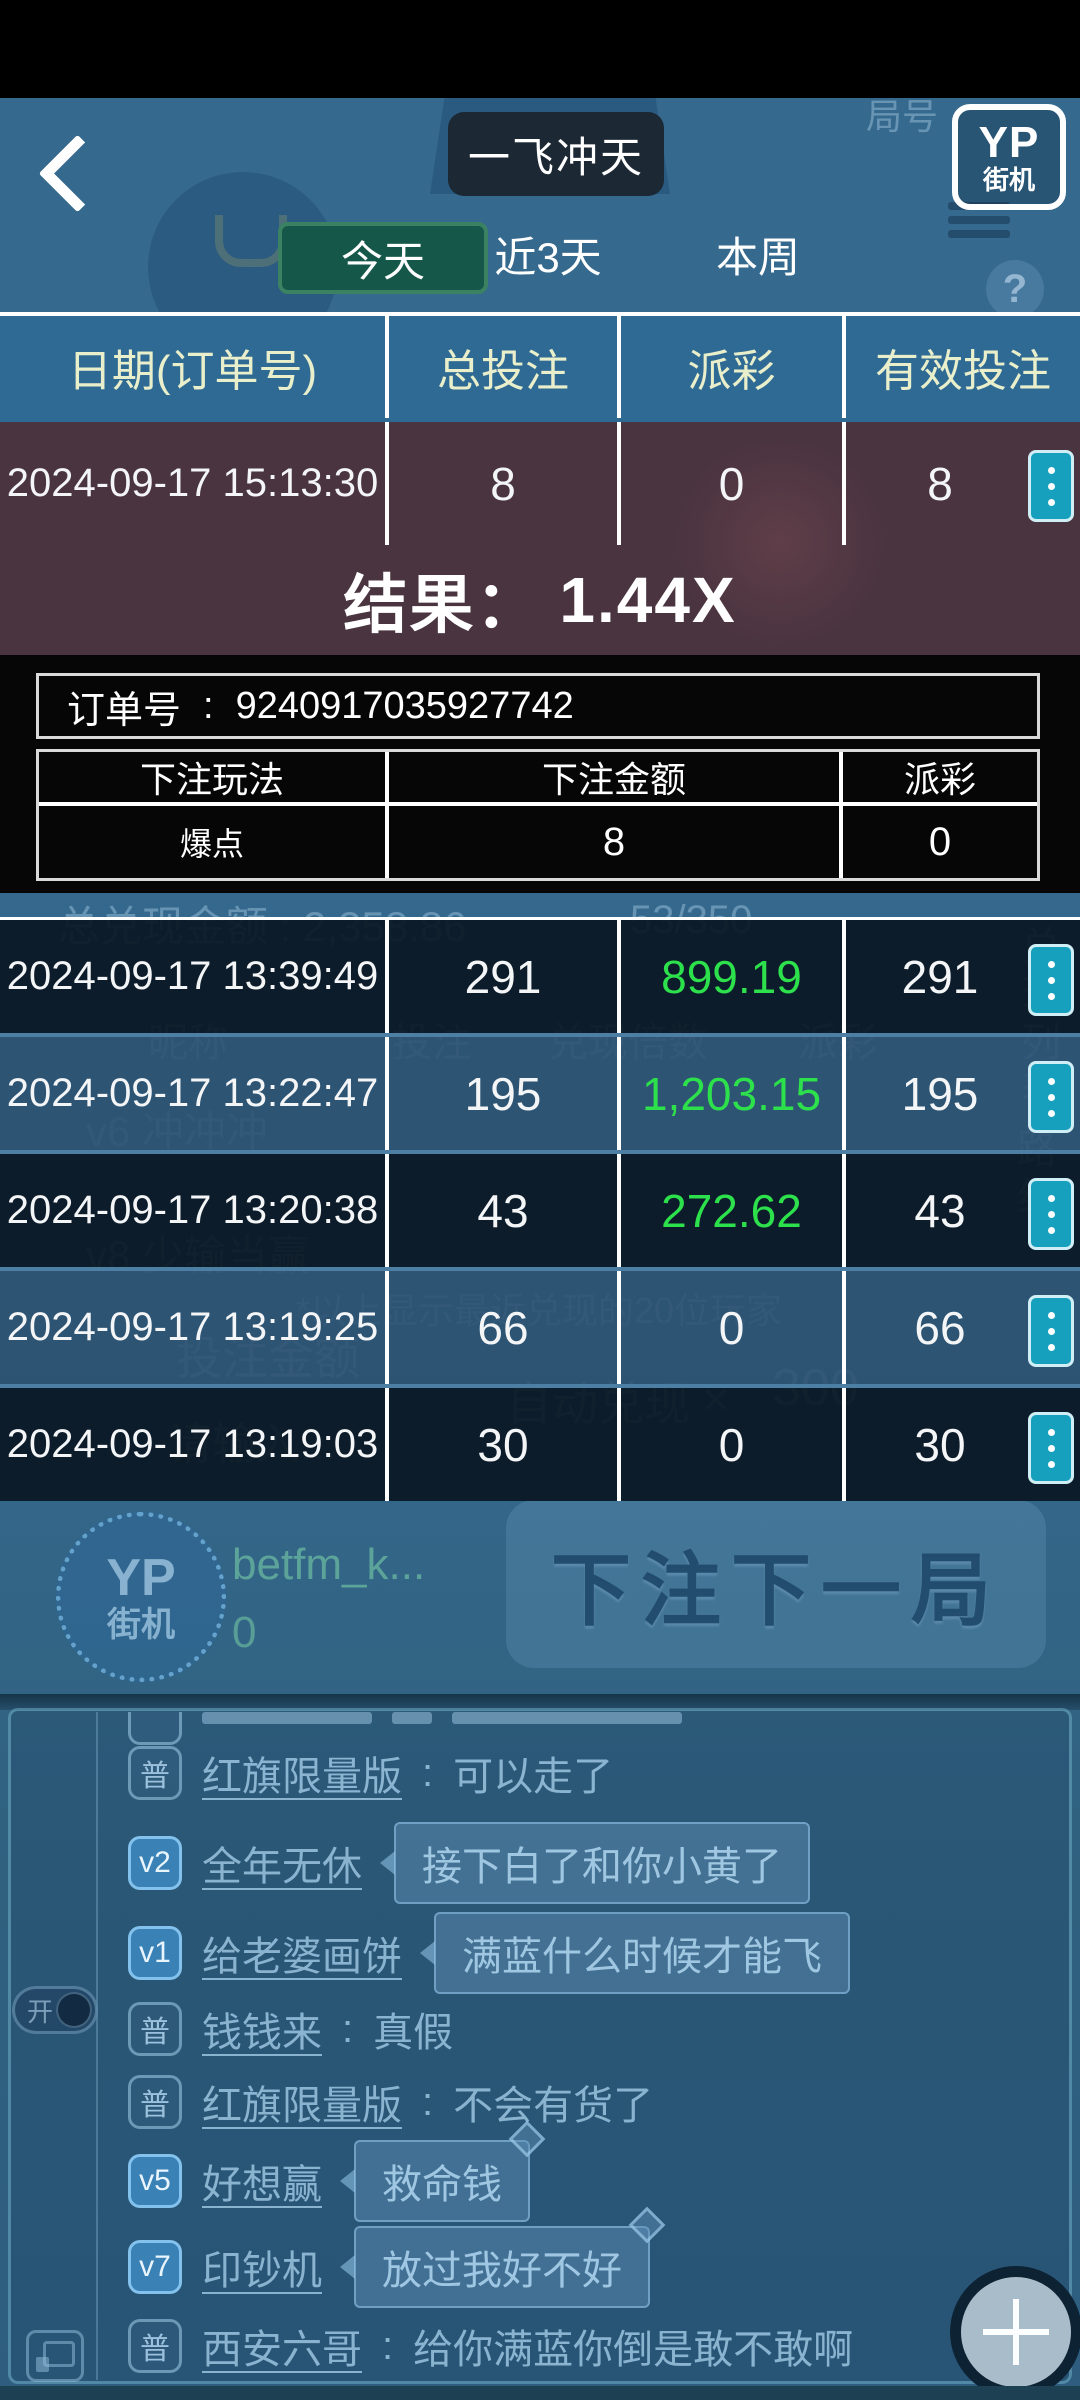  Describe the element at coordinates (538, 815) in the screenshot. I see `order-detail-table: 下注玩法 下注金额 派彩 爆点 8 0` at that location.